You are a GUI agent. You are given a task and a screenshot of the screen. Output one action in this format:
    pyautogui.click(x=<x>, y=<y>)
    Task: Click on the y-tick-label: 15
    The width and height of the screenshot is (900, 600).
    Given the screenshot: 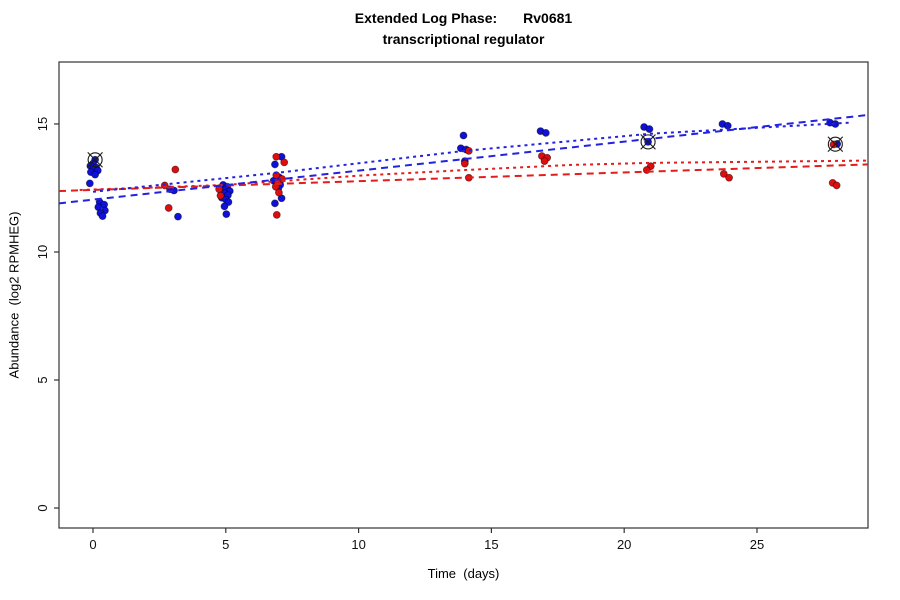 What is the action you would take?
    pyautogui.click(x=42, y=124)
    